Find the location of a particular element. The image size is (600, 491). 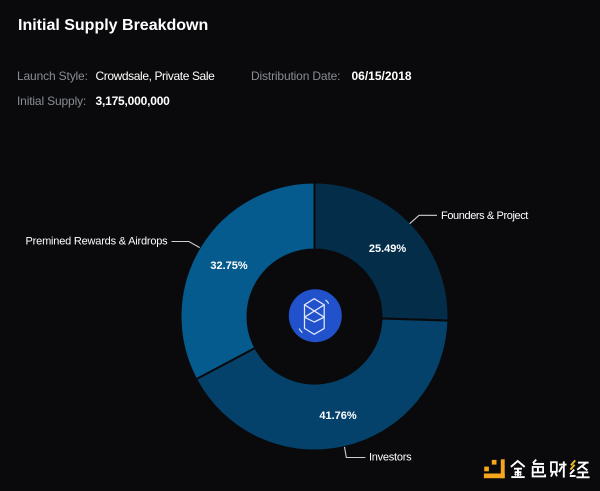

svg-text: Investors is located at coordinates (390, 458).